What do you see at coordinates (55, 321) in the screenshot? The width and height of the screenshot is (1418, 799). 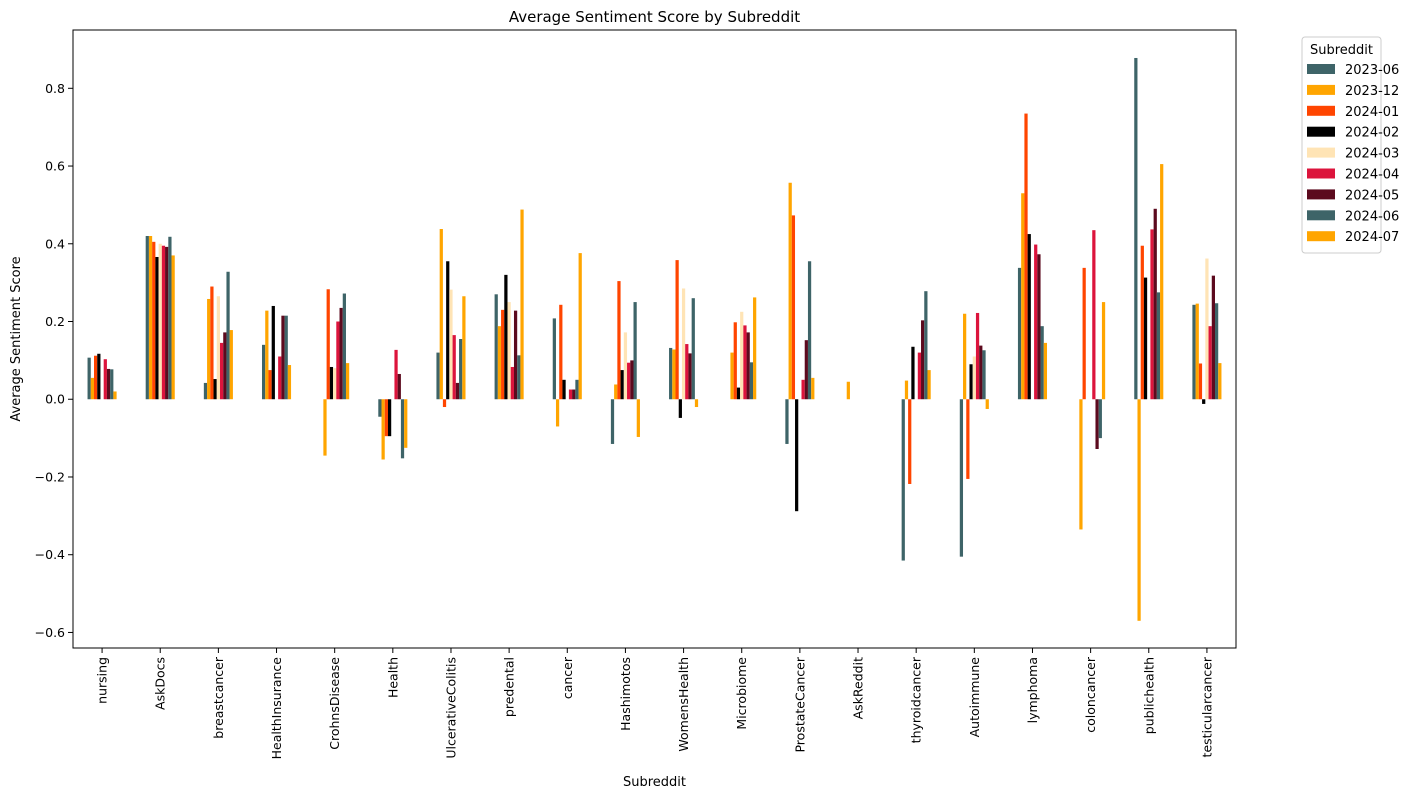 I see `y-tick-label: 0.2` at bounding box center [55, 321].